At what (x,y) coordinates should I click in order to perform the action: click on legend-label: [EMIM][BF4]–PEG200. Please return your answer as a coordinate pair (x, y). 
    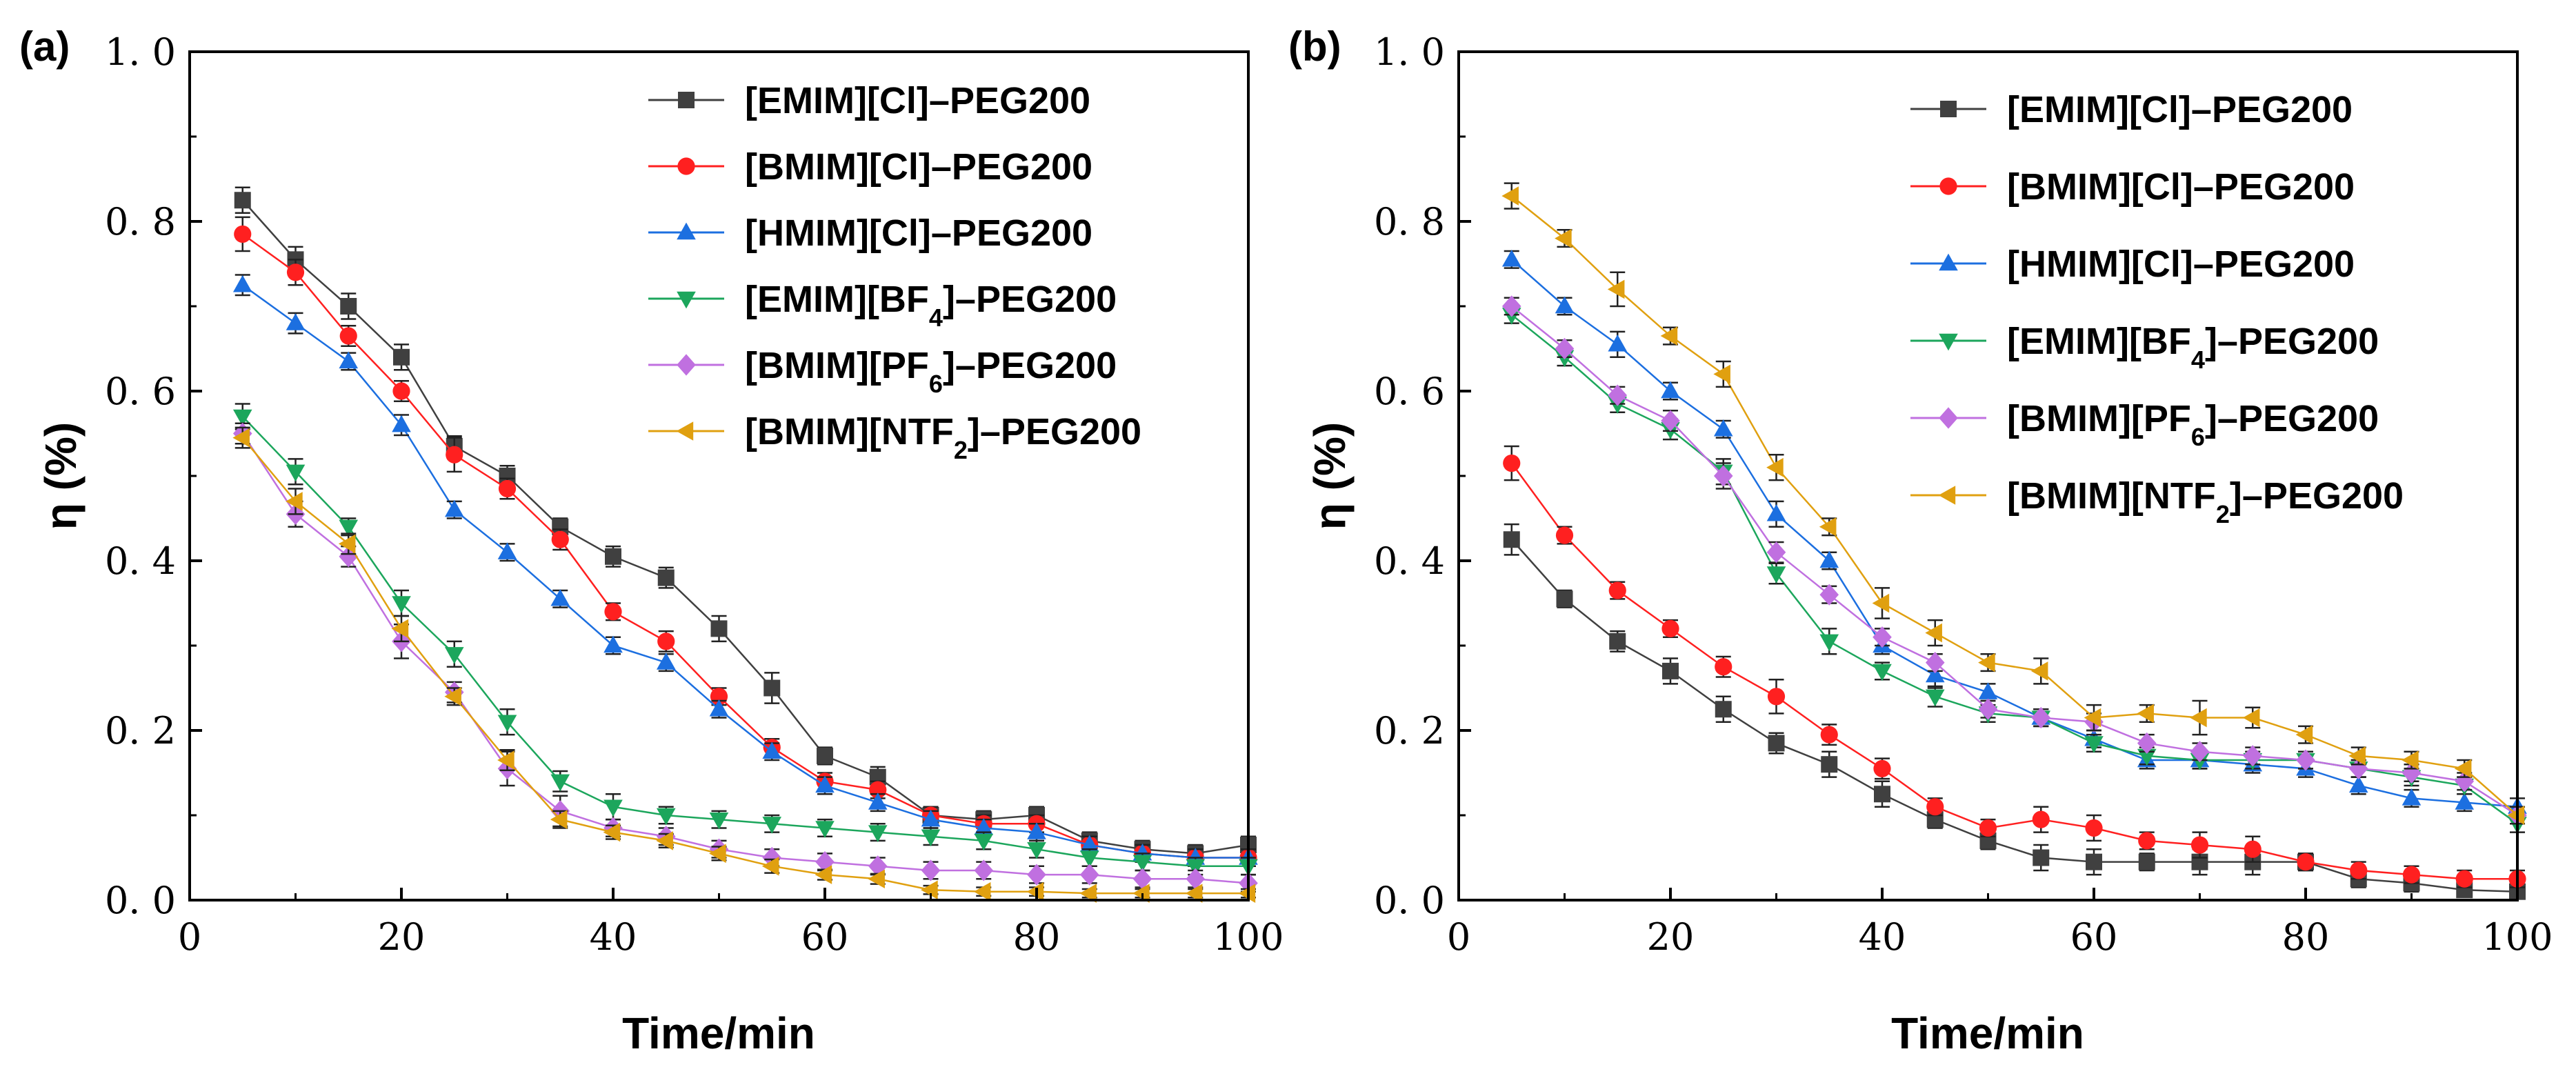
    Looking at the image, I should click on (2193, 347).